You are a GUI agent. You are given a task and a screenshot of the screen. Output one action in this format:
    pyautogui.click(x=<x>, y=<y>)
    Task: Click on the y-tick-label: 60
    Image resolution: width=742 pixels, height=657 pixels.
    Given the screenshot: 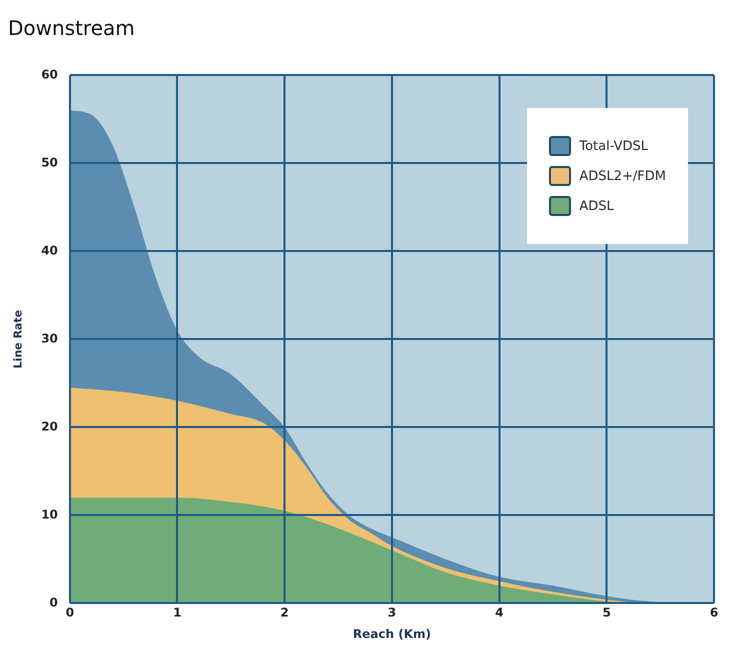 What is the action you would take?
    pyautogui.click(x=49, y=74)
    